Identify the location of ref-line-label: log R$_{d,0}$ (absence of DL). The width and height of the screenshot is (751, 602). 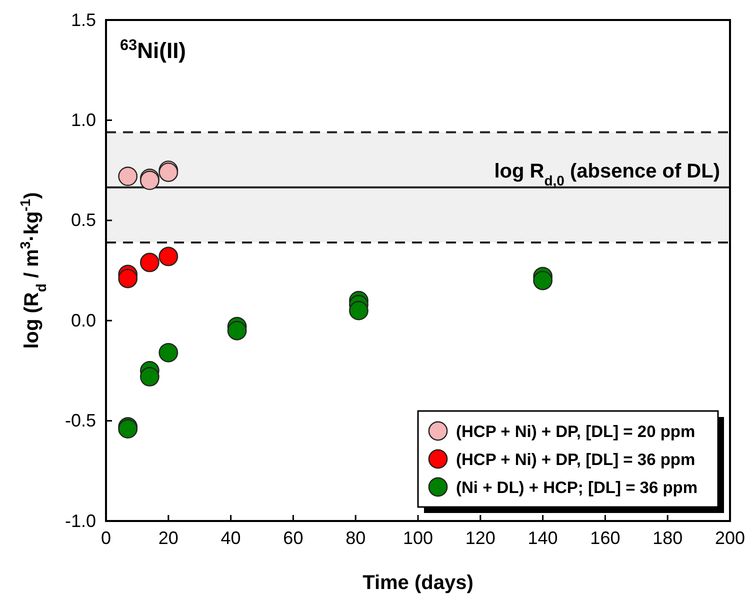
(607, 174).